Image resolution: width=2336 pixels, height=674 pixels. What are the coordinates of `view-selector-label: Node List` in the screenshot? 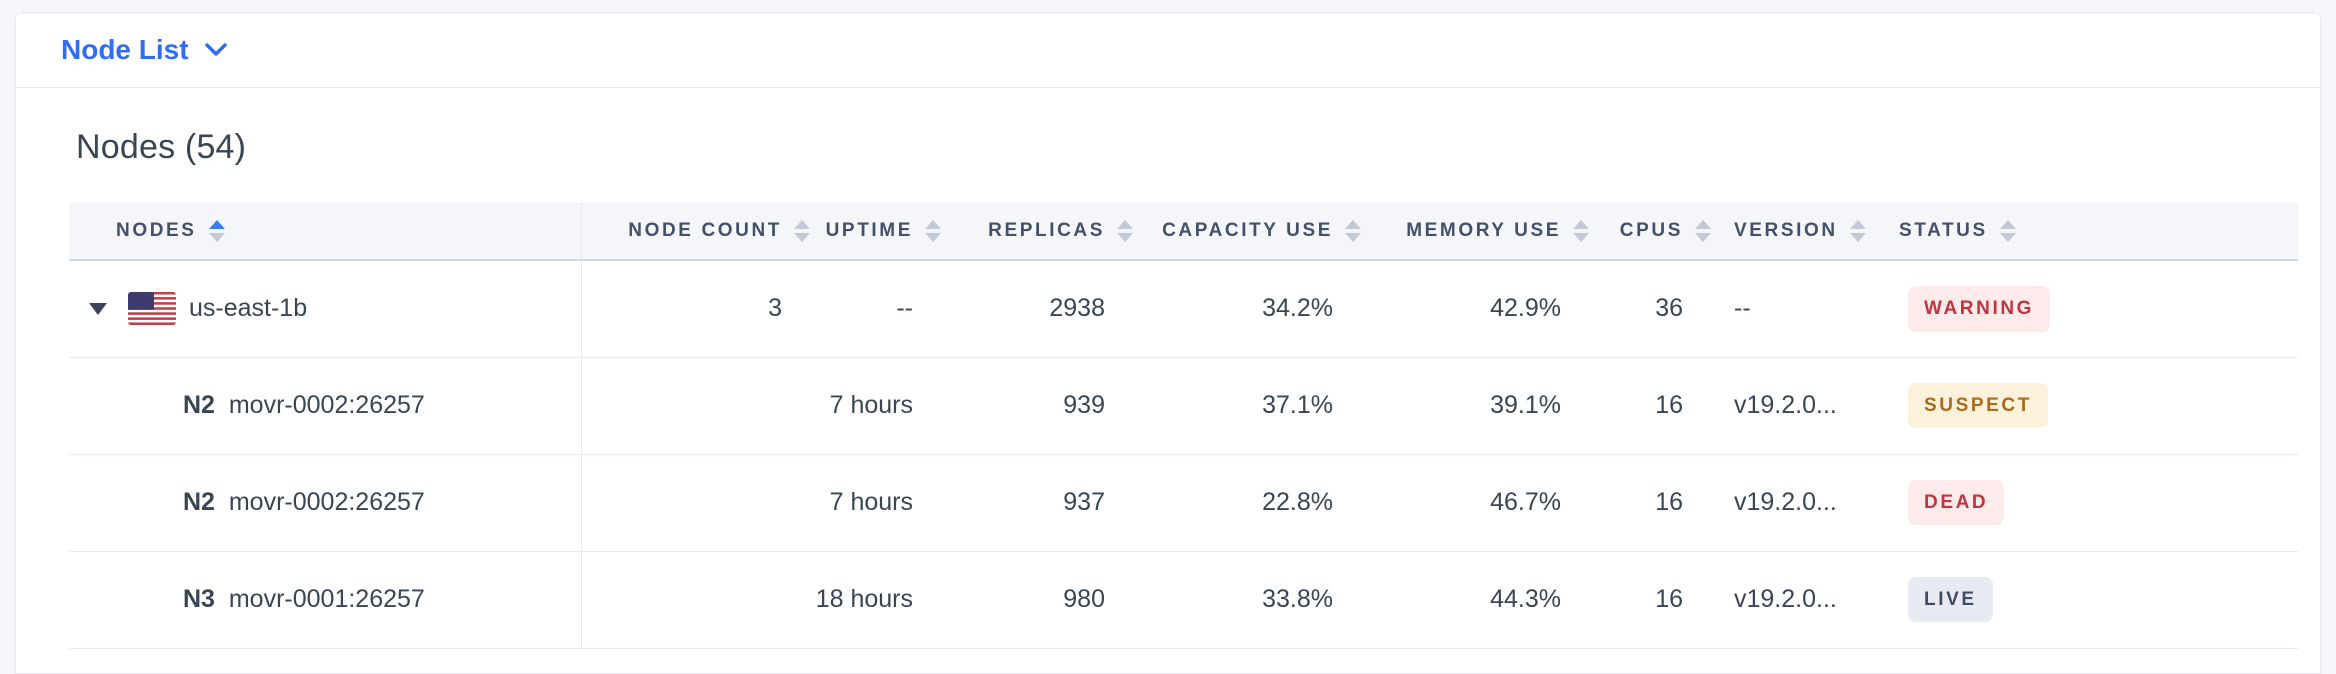 It's located at (125, 49).